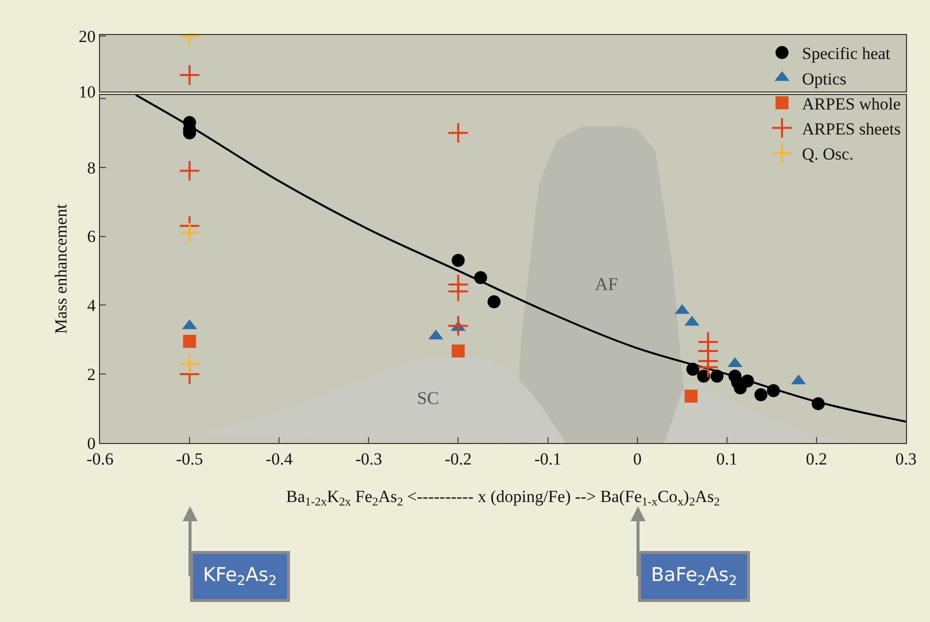 The height and width of the screenshot is (622, 930). Describe the element at coordinates (190, 458) in the screenshot. I see `x-tick-label: -0.5` at that location.